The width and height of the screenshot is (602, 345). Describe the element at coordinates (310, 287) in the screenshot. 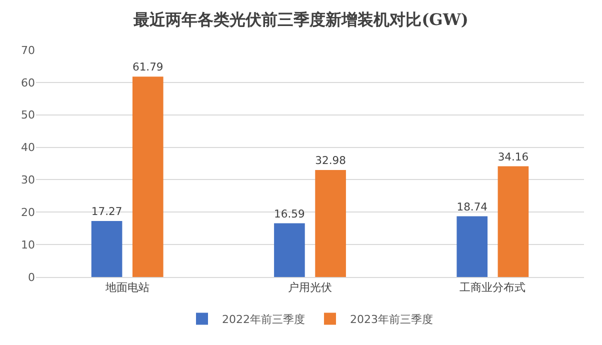

I see `x-tick-label: 户用光伏` at that location.